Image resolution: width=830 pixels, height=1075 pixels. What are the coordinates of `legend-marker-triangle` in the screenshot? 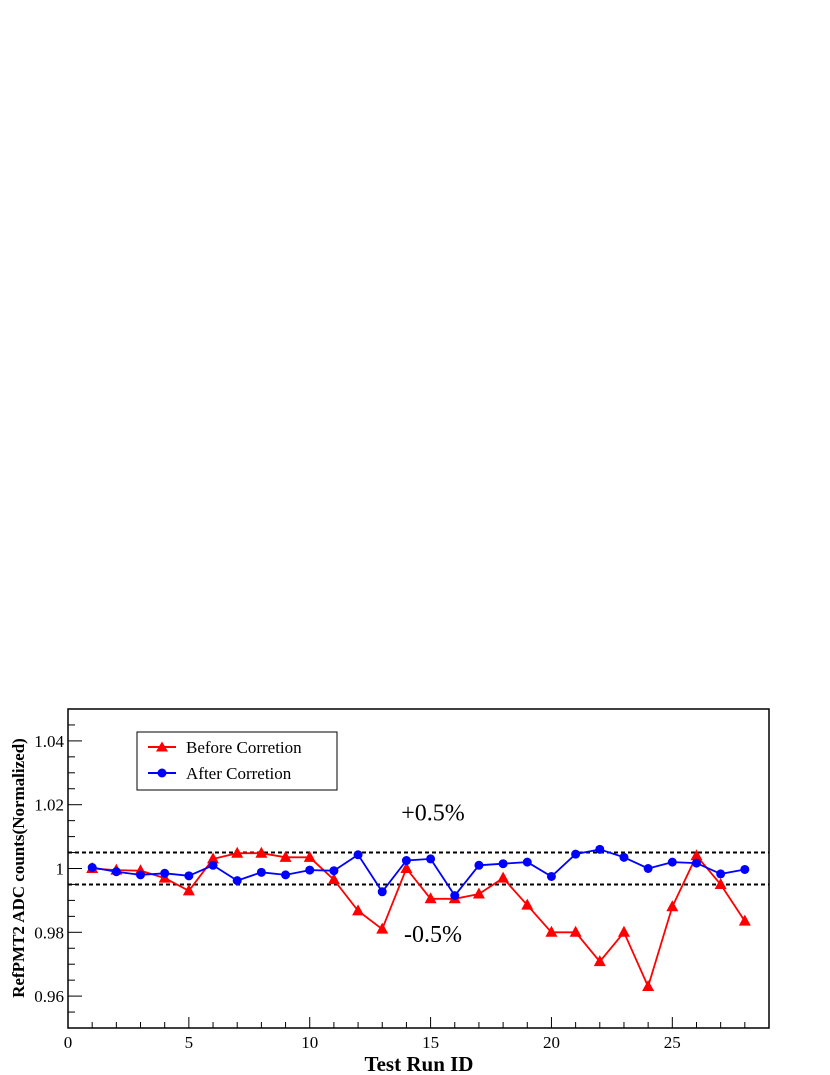 It's located at (162, 746).